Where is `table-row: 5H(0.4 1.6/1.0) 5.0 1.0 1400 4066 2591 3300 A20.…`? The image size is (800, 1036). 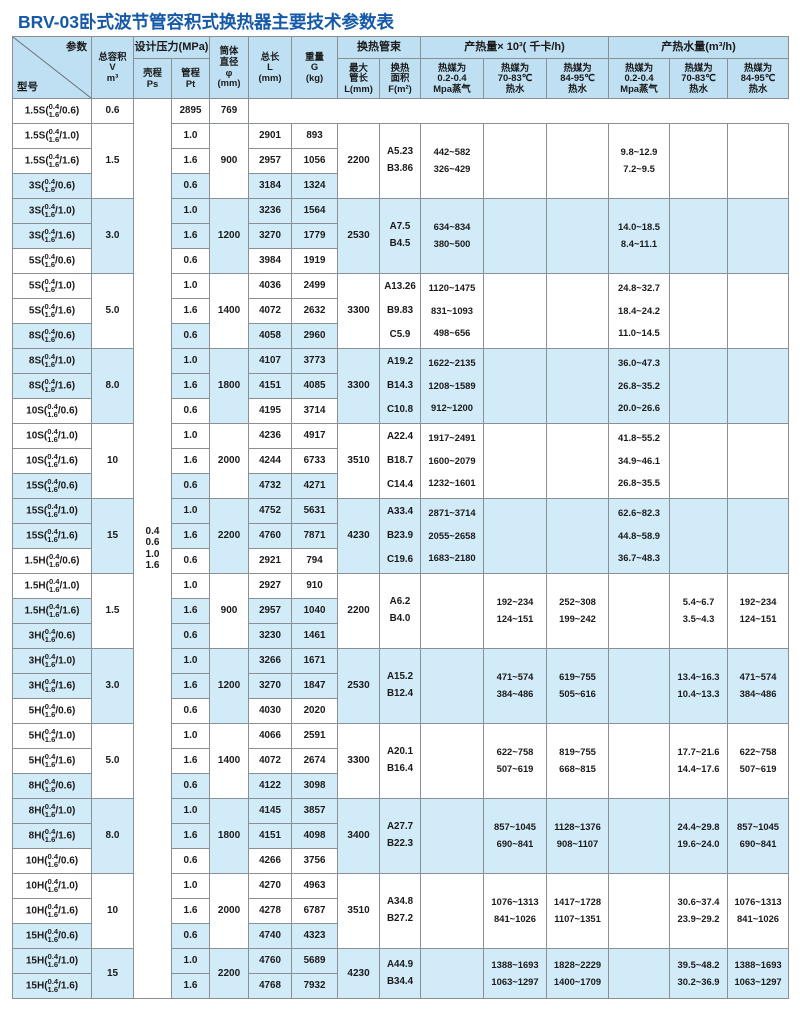
table-row: 5H(0.4 1.6/1.0) 5.0 1.0 1400 4066 2591 3300 A20.… is located at coordinates (401, 761).